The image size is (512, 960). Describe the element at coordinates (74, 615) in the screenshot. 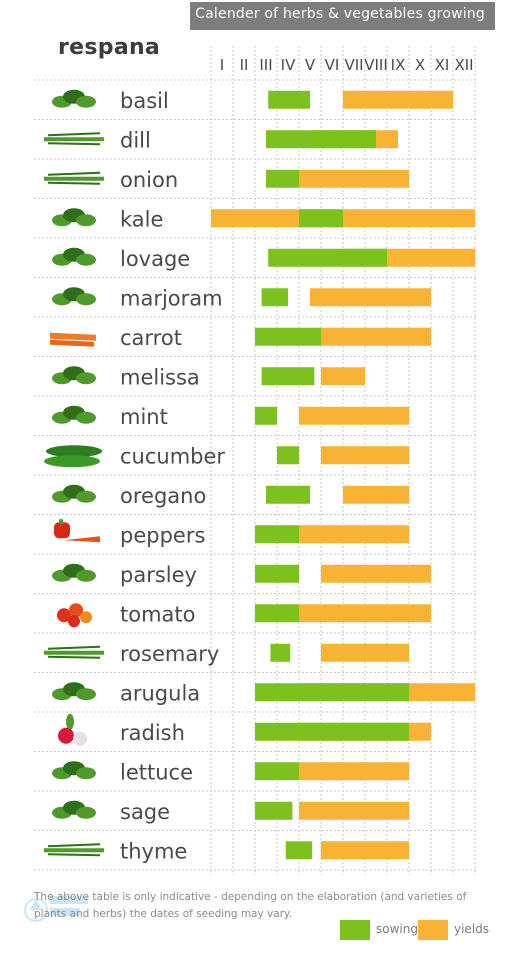

I see `tomato-icon` at that location.